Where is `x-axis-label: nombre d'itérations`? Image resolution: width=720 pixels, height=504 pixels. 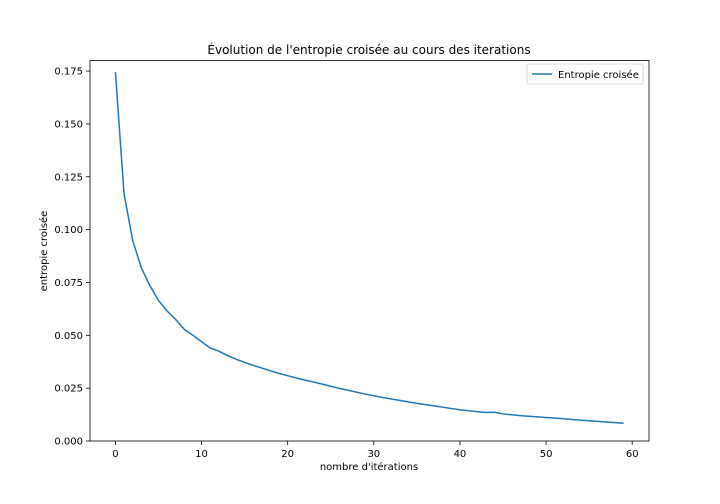
x-axis-label: nombre d'itérations is located at coordinates (369, 467).